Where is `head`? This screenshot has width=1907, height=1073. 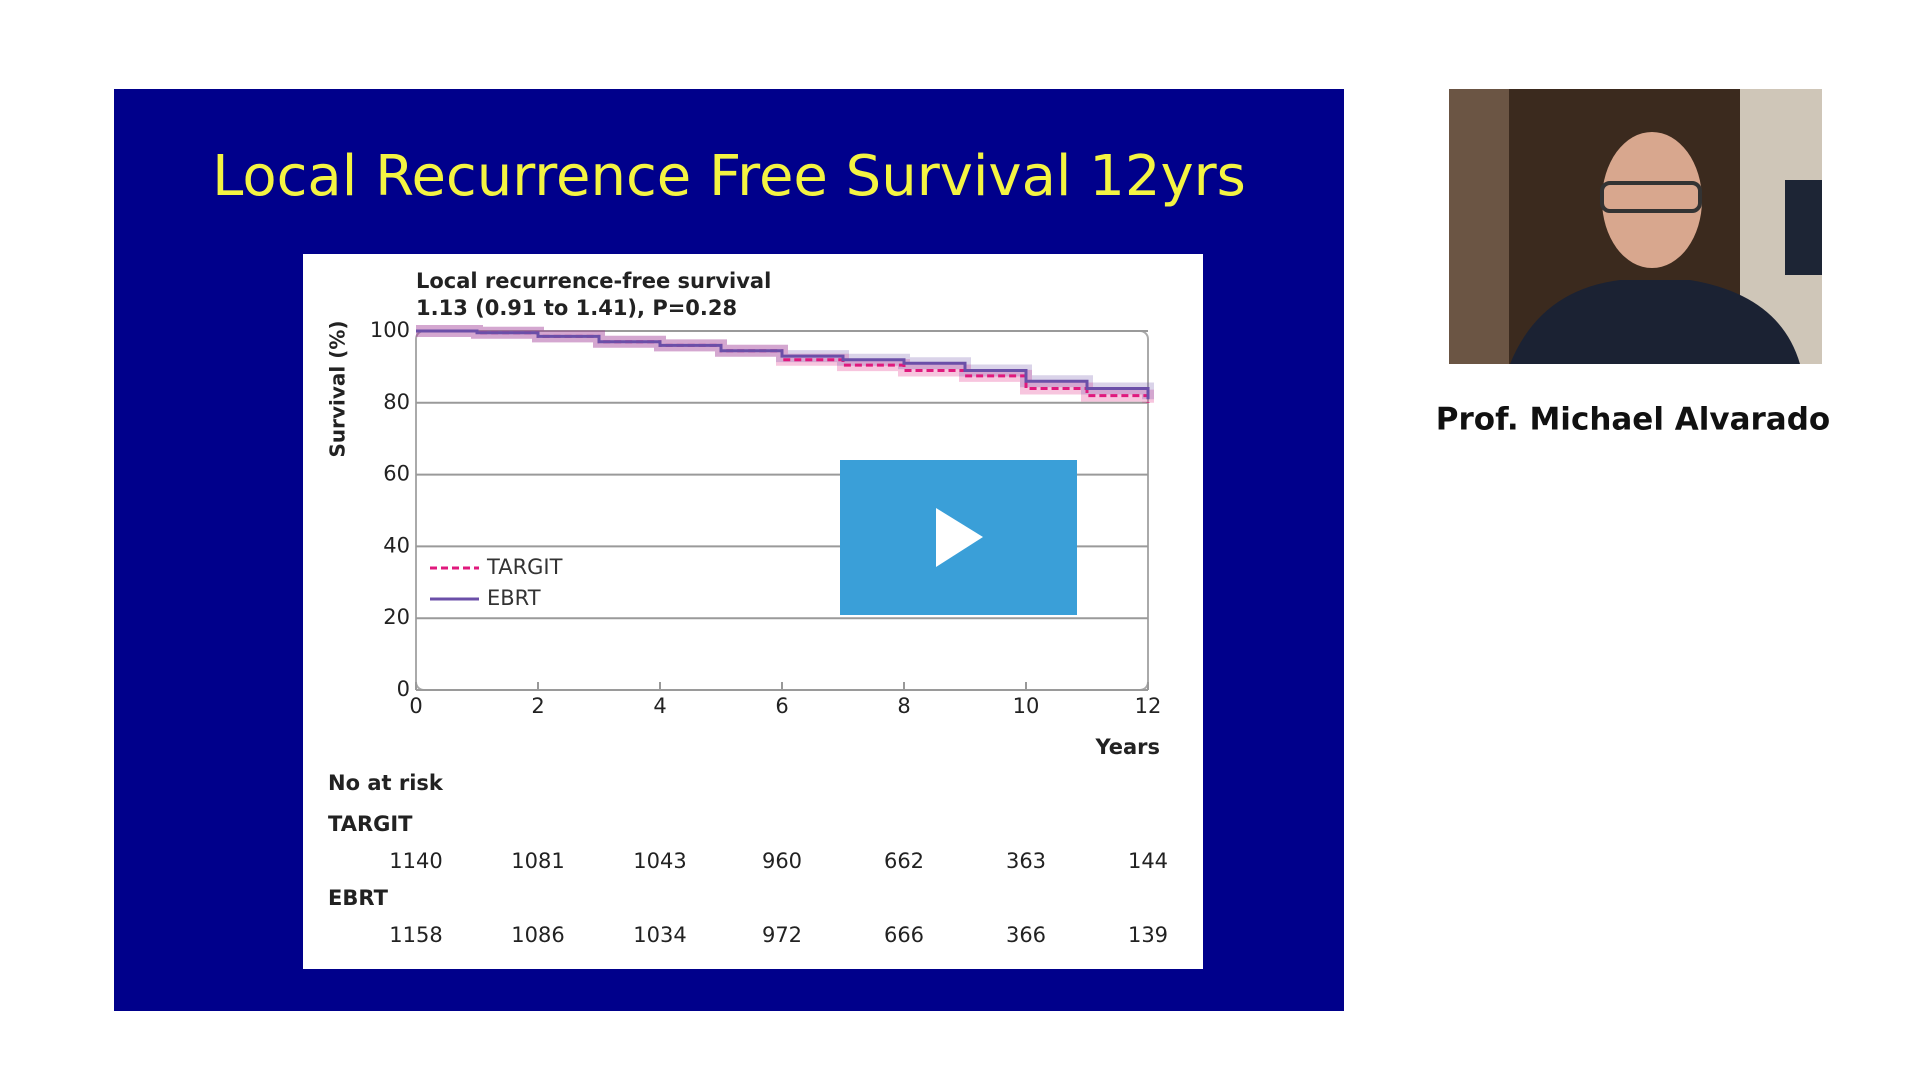 head is located at coordinates (1652, 200).